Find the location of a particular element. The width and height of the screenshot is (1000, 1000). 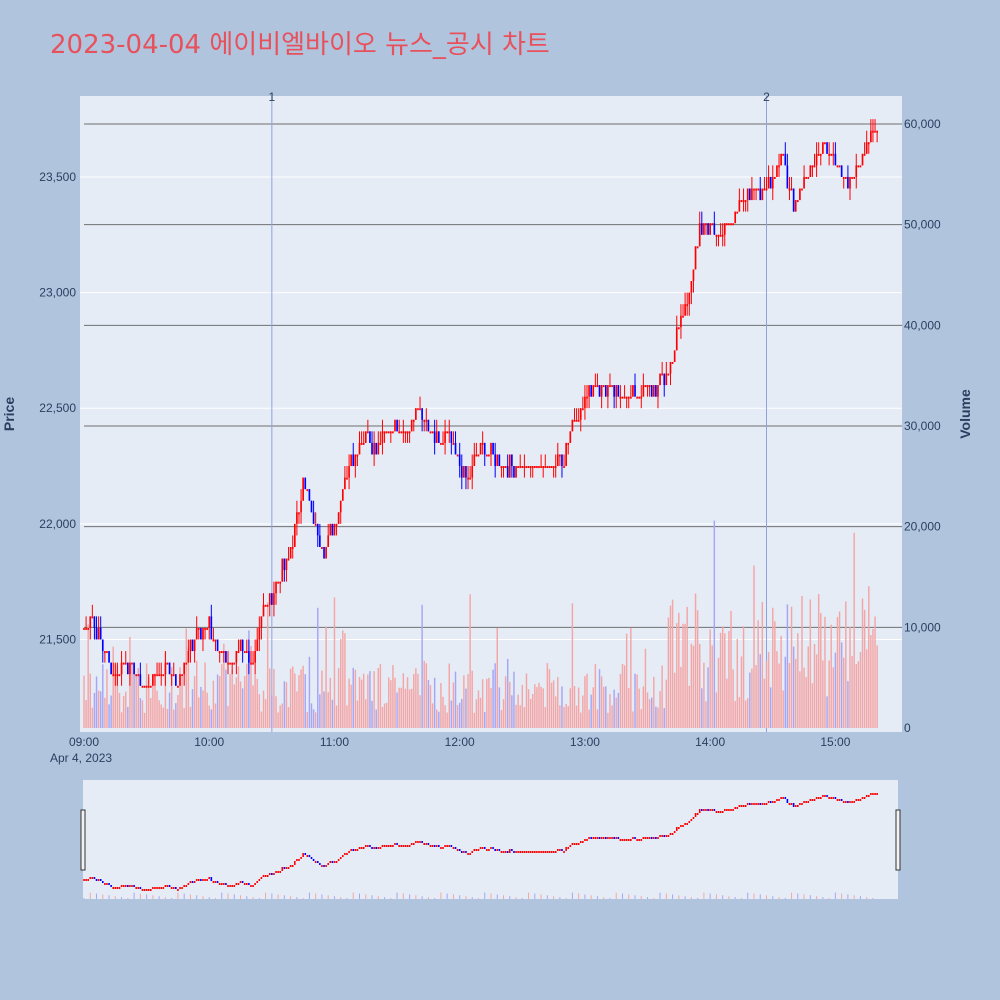

range-slider-right-handle is located at coordinates (898, 840).